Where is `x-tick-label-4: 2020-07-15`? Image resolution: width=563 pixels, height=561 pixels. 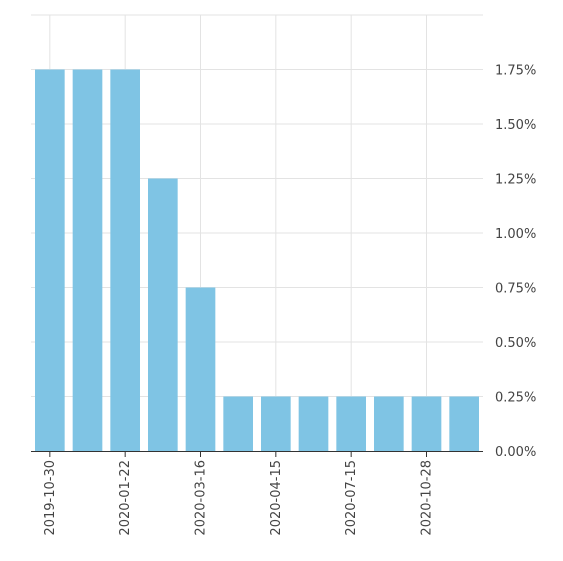 x-tick-label-4: 2020-07-15 is located at coordinates (351, 498).